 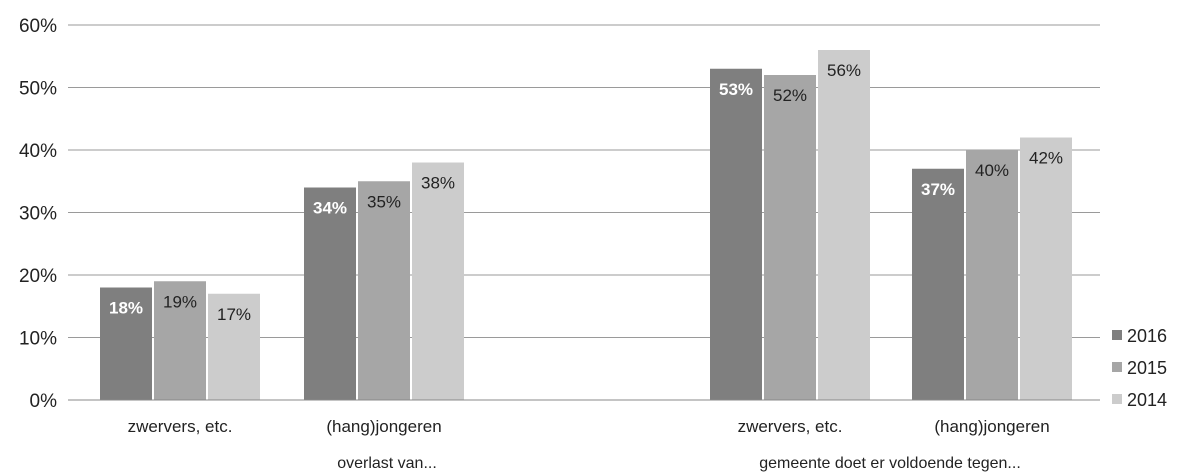 I want to click on data-label: 38%, so click(x=438, y=183).